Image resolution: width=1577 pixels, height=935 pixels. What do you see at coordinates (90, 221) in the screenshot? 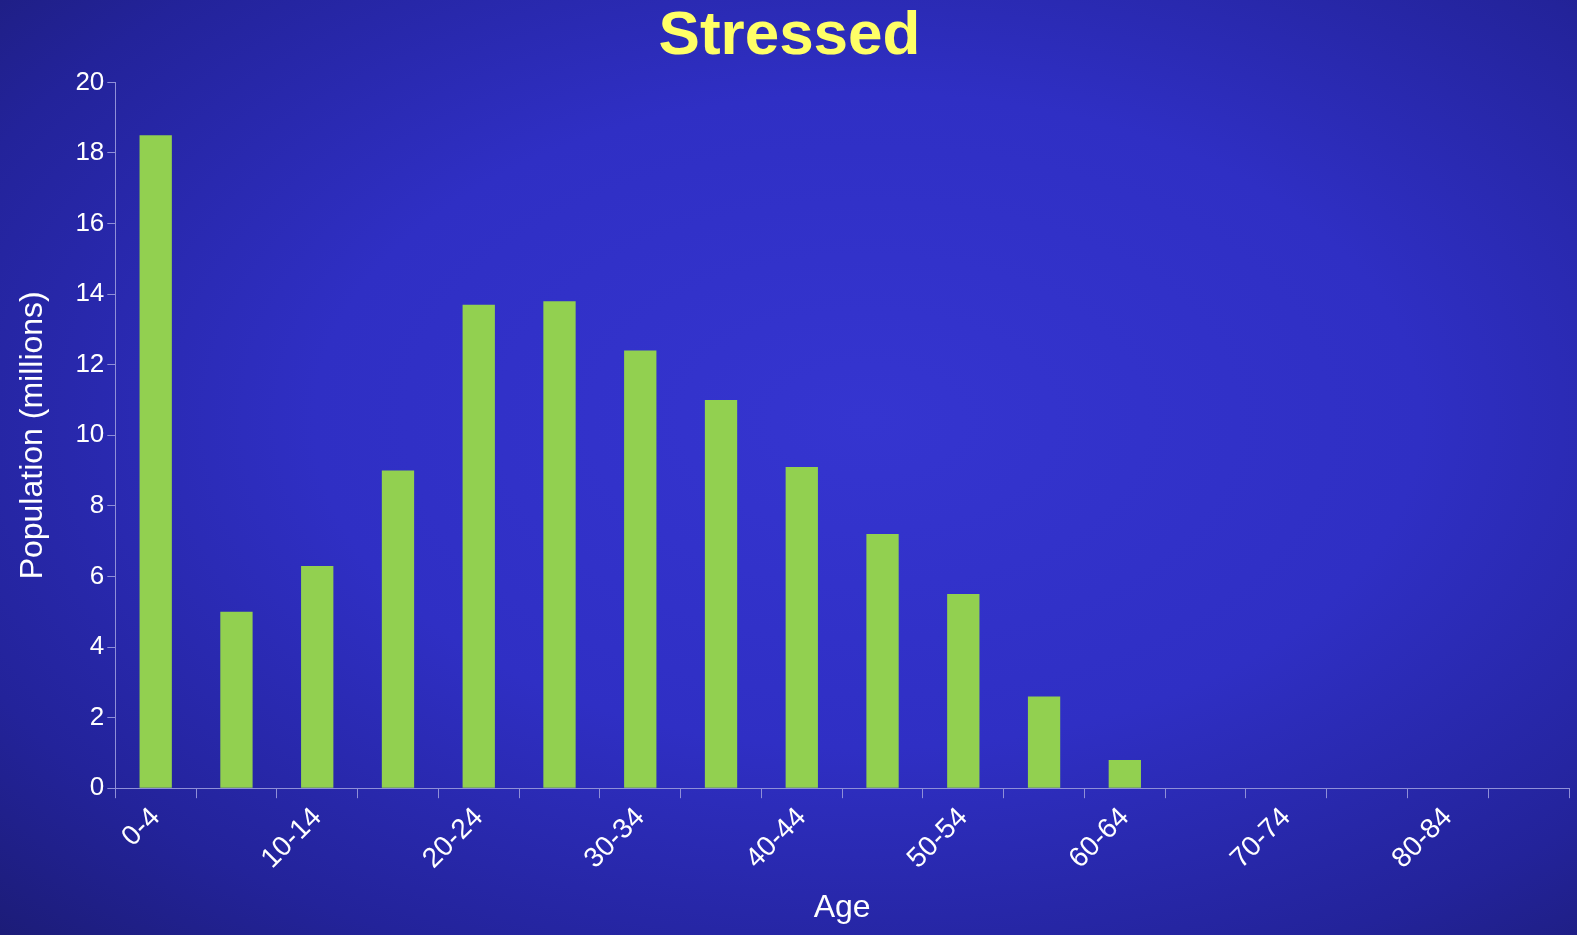
I see `y-tick-label: 16` at bounding box center [90, 221].